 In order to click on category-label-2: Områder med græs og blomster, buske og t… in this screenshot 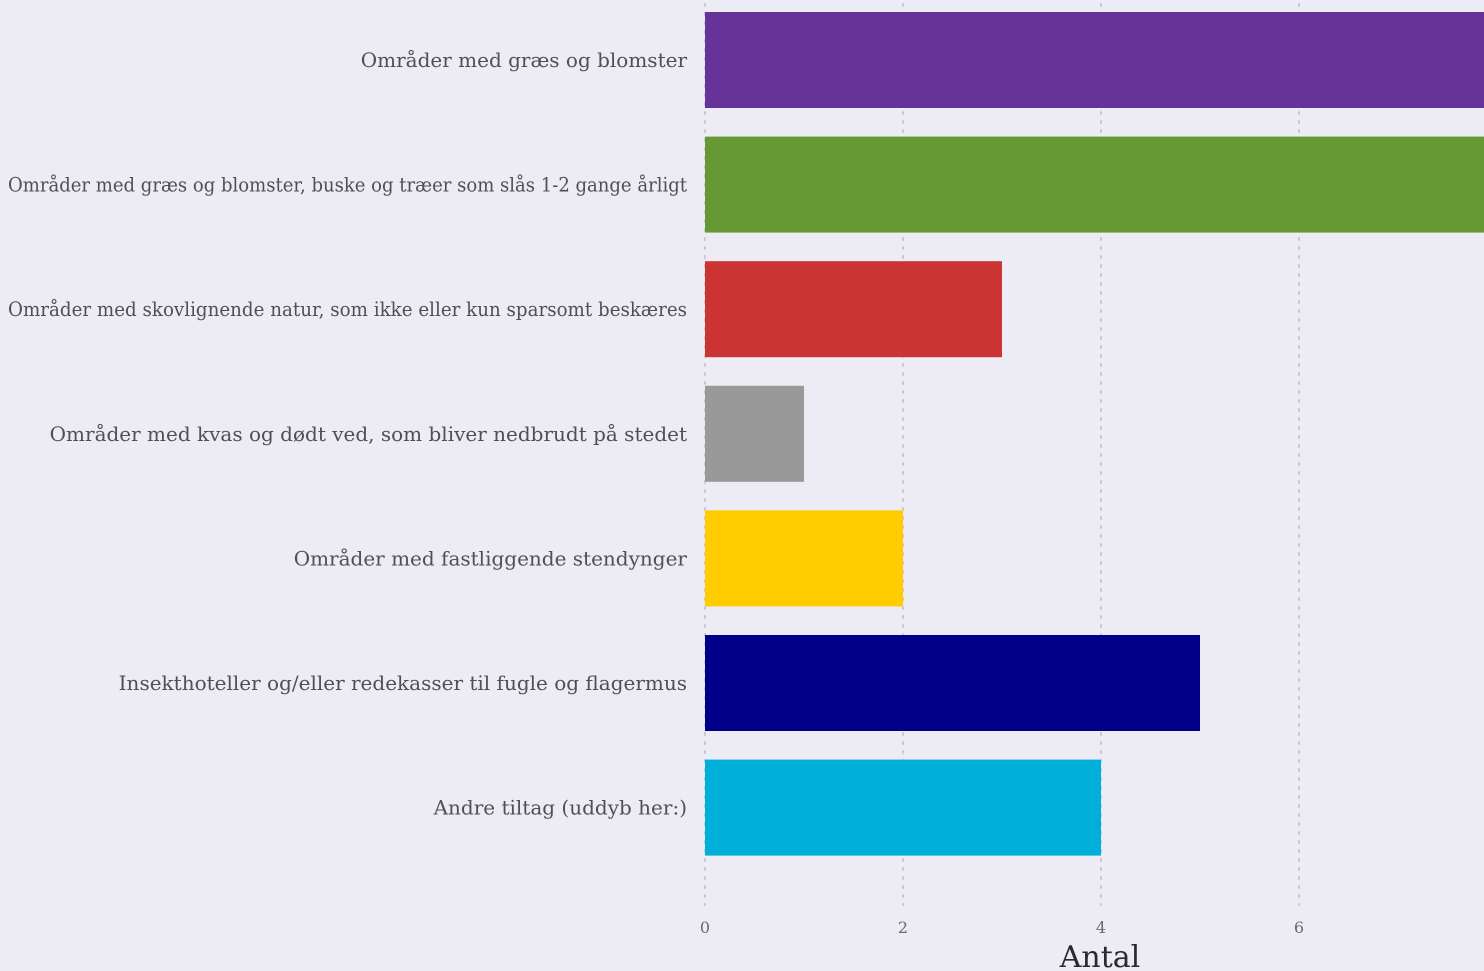, I will do `click(347, 185)`.